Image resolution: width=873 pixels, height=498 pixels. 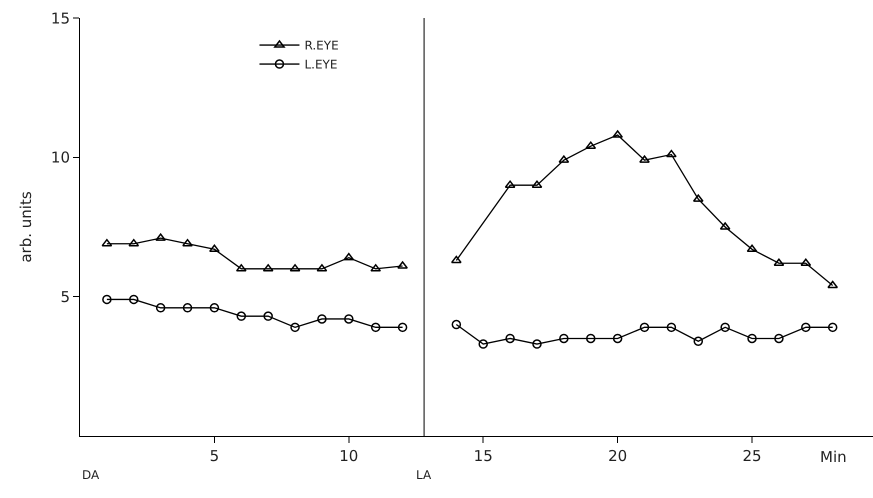 What do you see at coordinates (321, 65) in the screenshot?
I see `legend-label: L.EYE` at bounding box center [321, 65].